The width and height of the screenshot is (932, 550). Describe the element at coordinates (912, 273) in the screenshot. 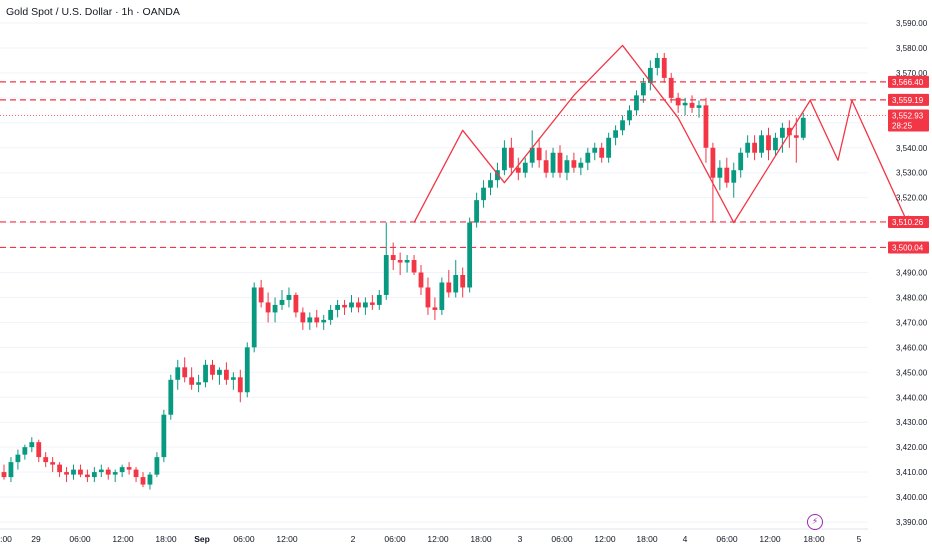

I see `price-tick-label: 3,490.00` at that location.